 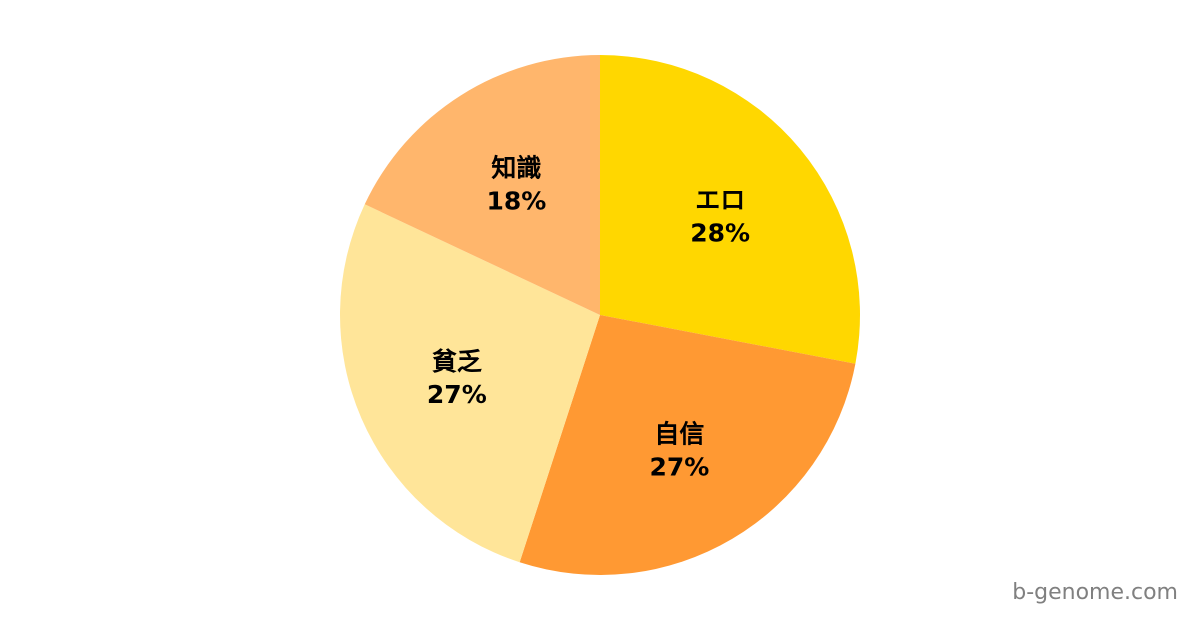 What do you see at coordinates (679, 433) in the screenshot?
I see `slice-label: 自信` at bounding box center [679, 433].